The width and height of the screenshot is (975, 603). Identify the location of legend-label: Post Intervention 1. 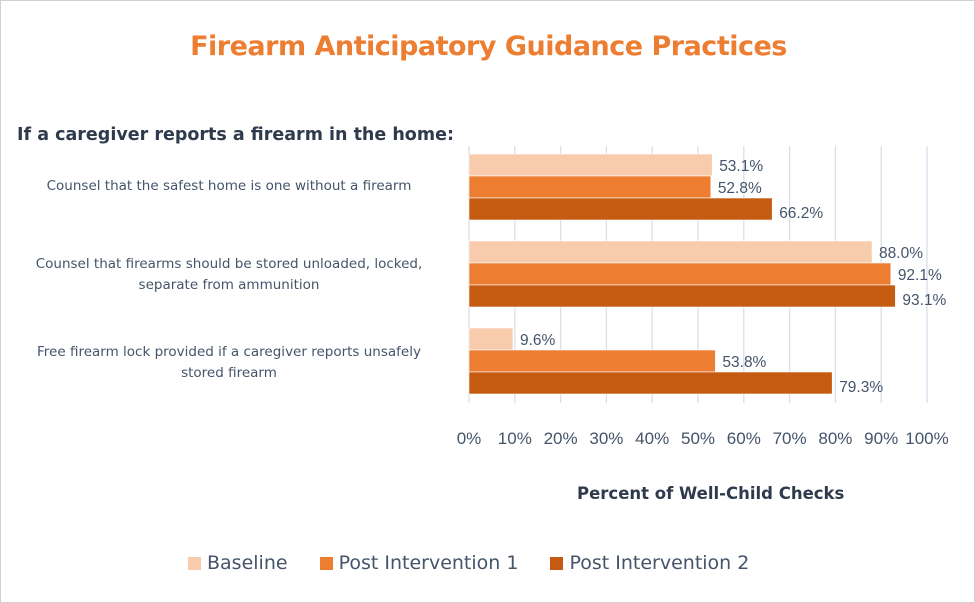
(428, 563).